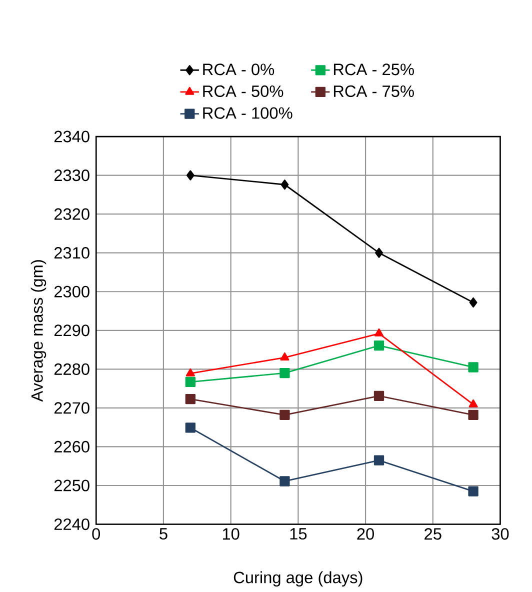 The width and height of the screenshot is (532, 592). I want to click on legend-label: RCA - 50%, so click(243, 91).